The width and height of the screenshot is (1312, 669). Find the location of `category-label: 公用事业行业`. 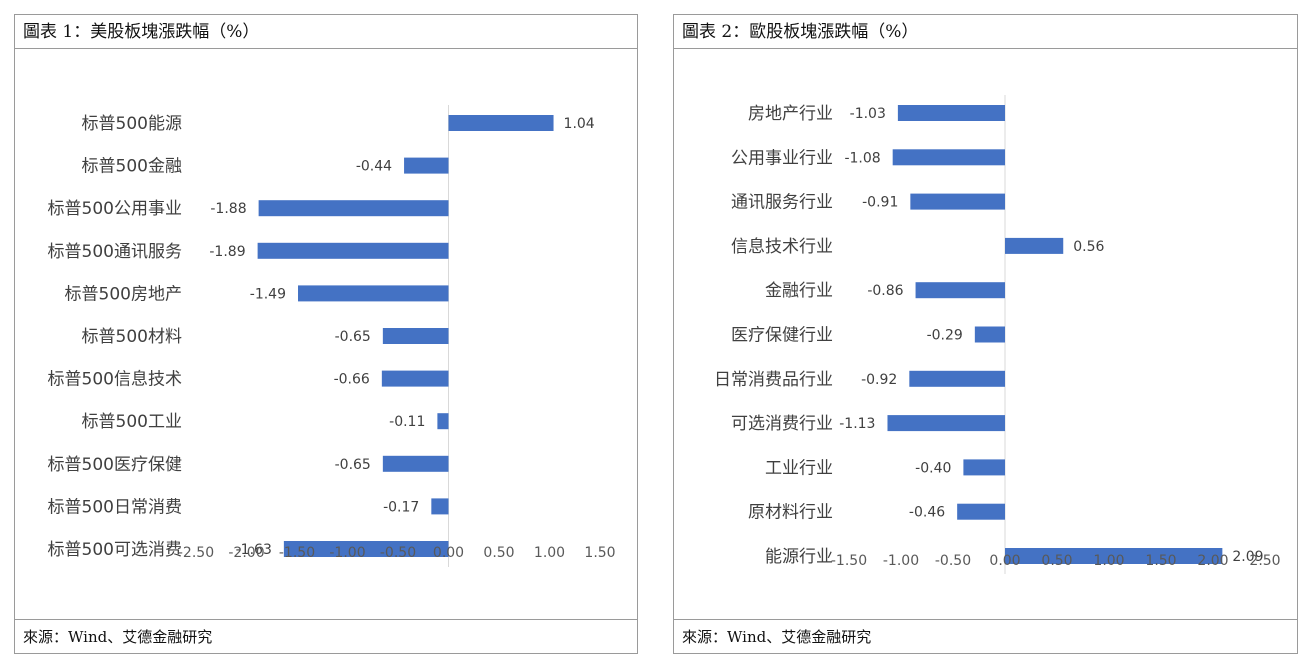

category-label: 公用事业行业 is located at coordinates (782, 158).